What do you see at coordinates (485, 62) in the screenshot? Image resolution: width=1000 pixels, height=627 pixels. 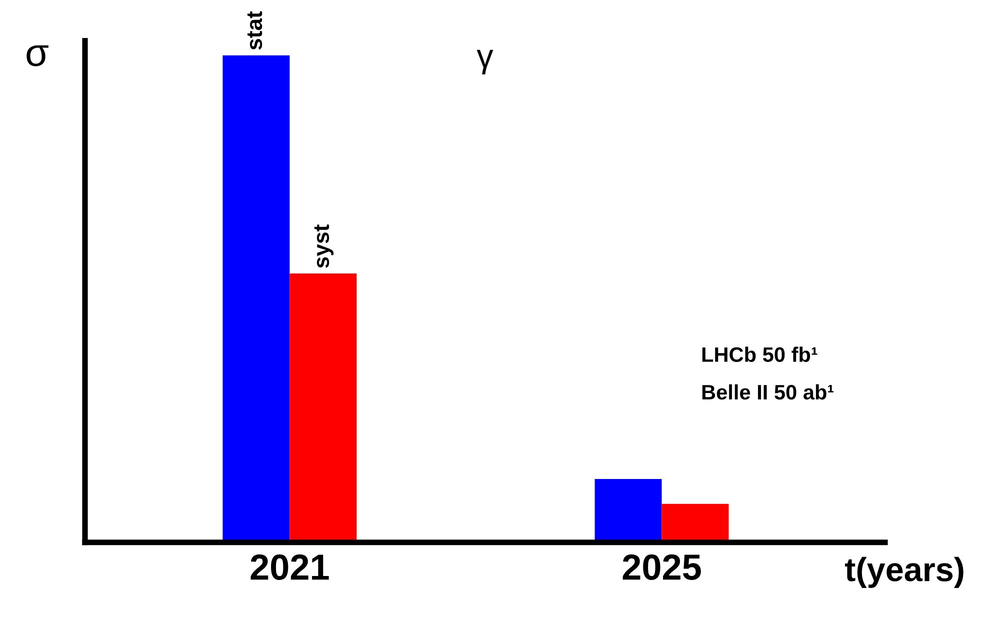 I see `chart-title: γ` at bounding box center [485, 62].